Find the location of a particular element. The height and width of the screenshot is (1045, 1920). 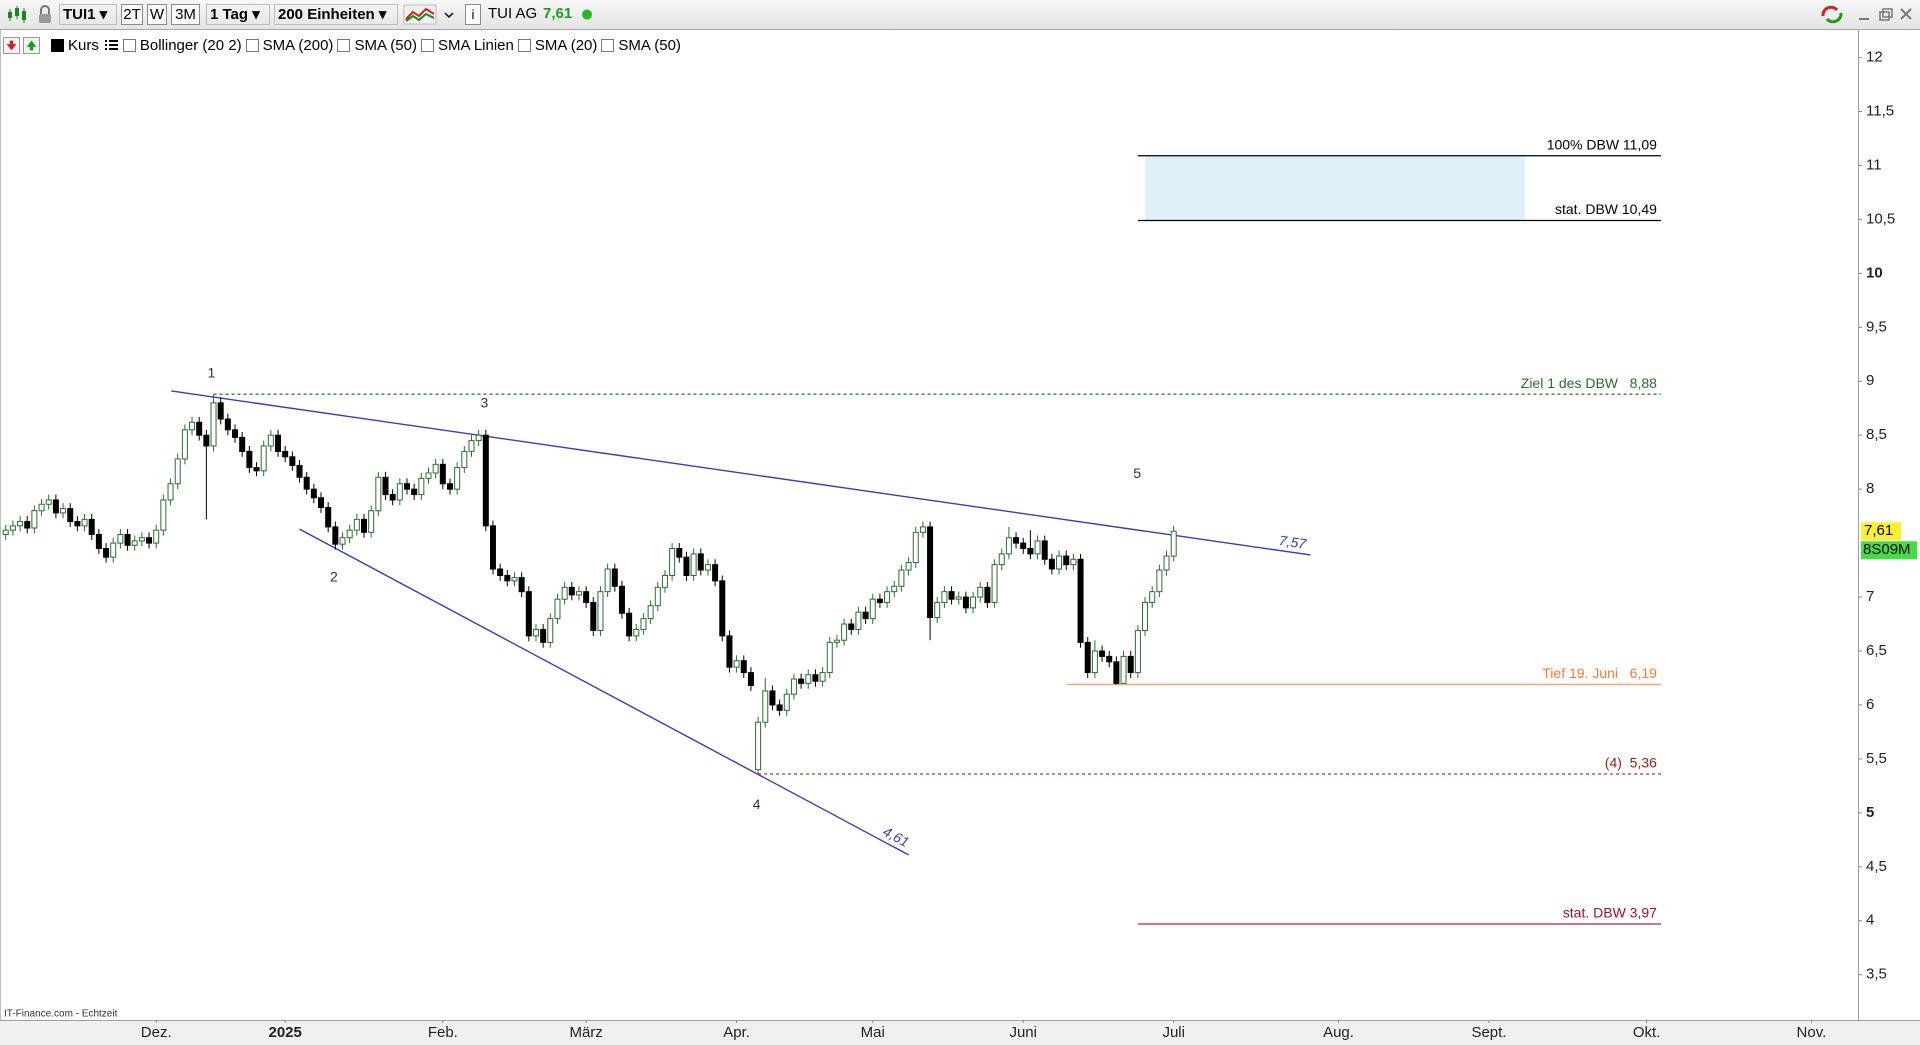

y-tick-label: 3,5 is located at coordinates (1876, 974).